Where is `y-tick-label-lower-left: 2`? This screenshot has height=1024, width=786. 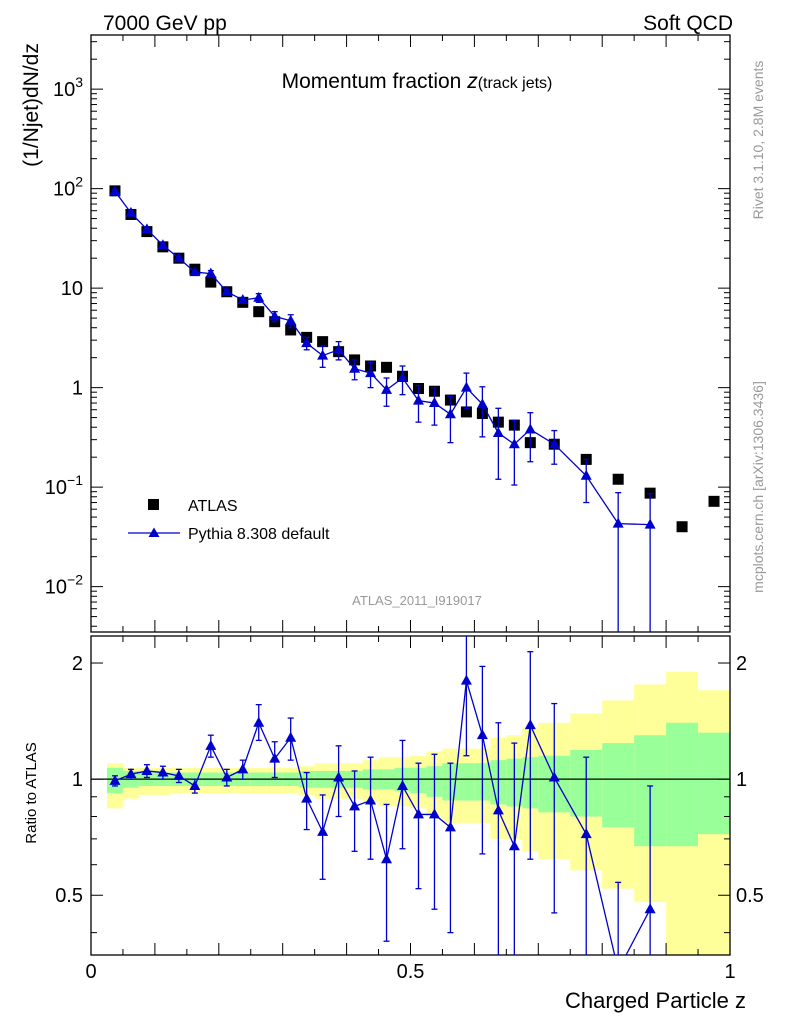 y-tick-label-lower-left: 2 is located at coordinates (77, 664).